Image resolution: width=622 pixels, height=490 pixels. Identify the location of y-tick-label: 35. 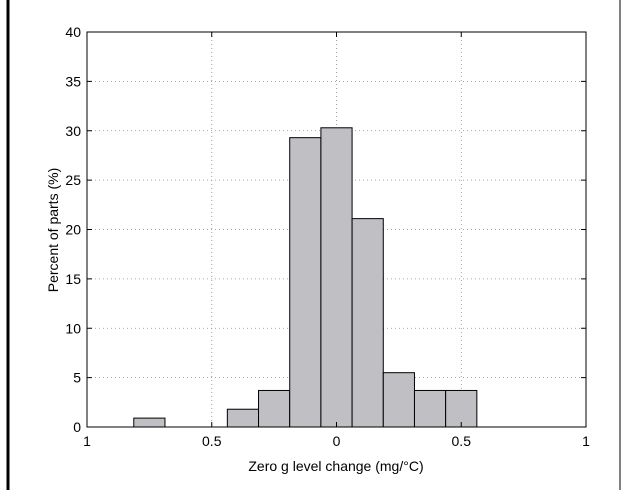
(73, 81).